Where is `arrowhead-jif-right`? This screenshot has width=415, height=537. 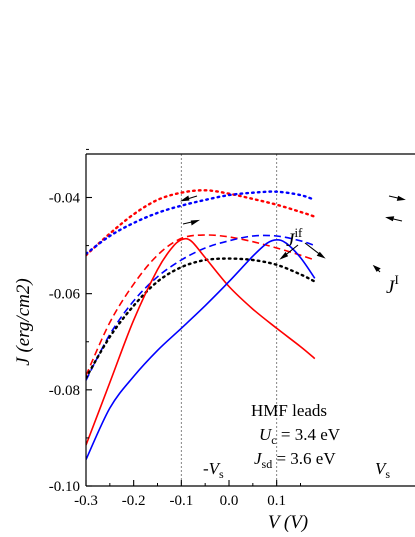
arrowhead-jif-right is located at coordinates (321, 255).